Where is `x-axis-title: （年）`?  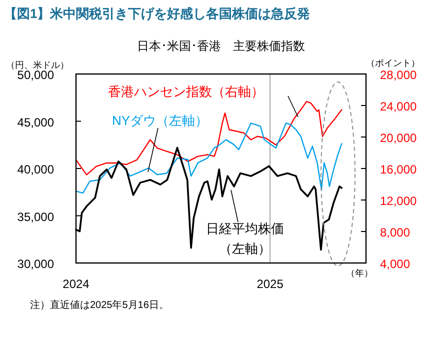
x-axis-title: （年） is located at coordinates (359, 273).